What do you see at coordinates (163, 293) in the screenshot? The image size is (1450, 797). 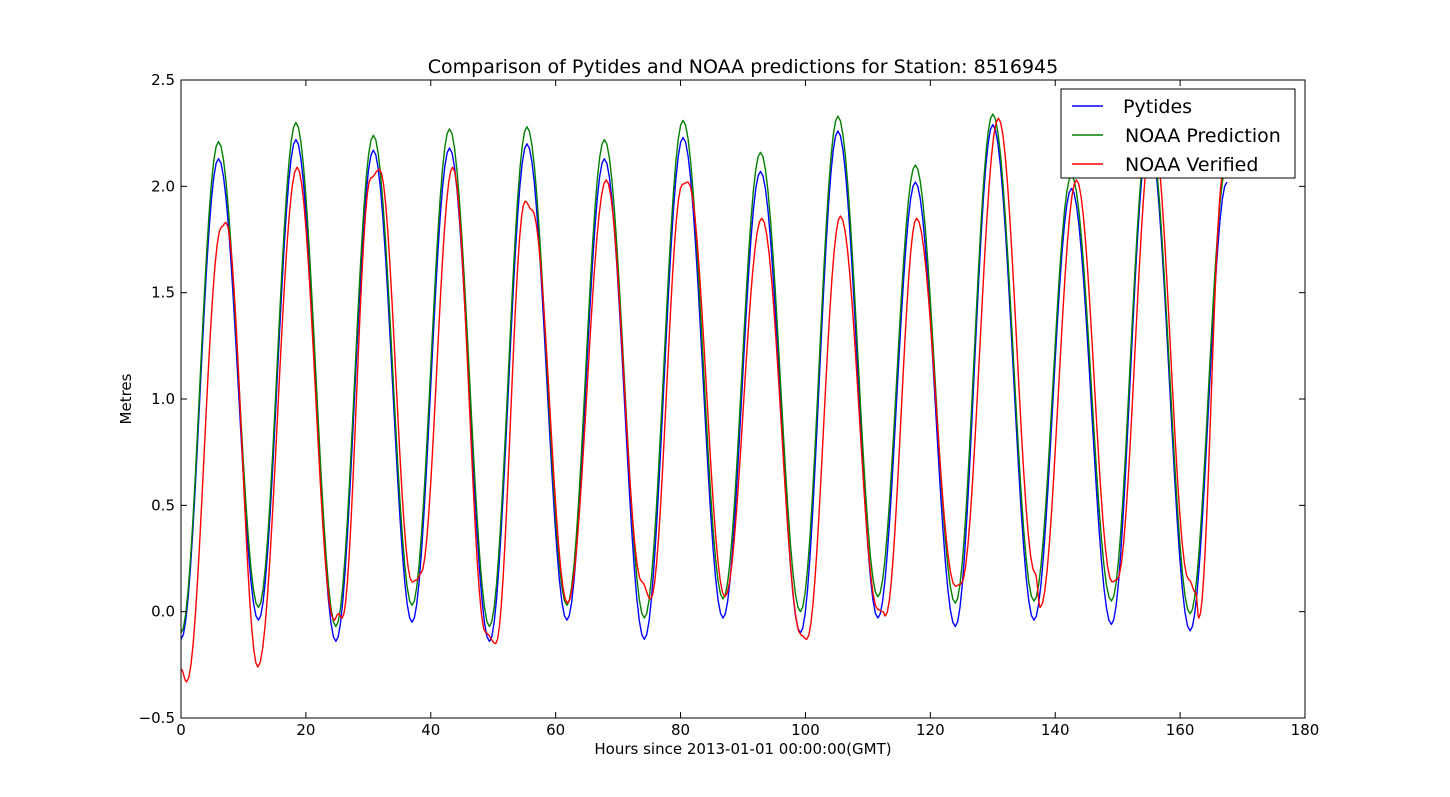 I see `y-tick-label: 1.5` at bounding box center [163, 293].